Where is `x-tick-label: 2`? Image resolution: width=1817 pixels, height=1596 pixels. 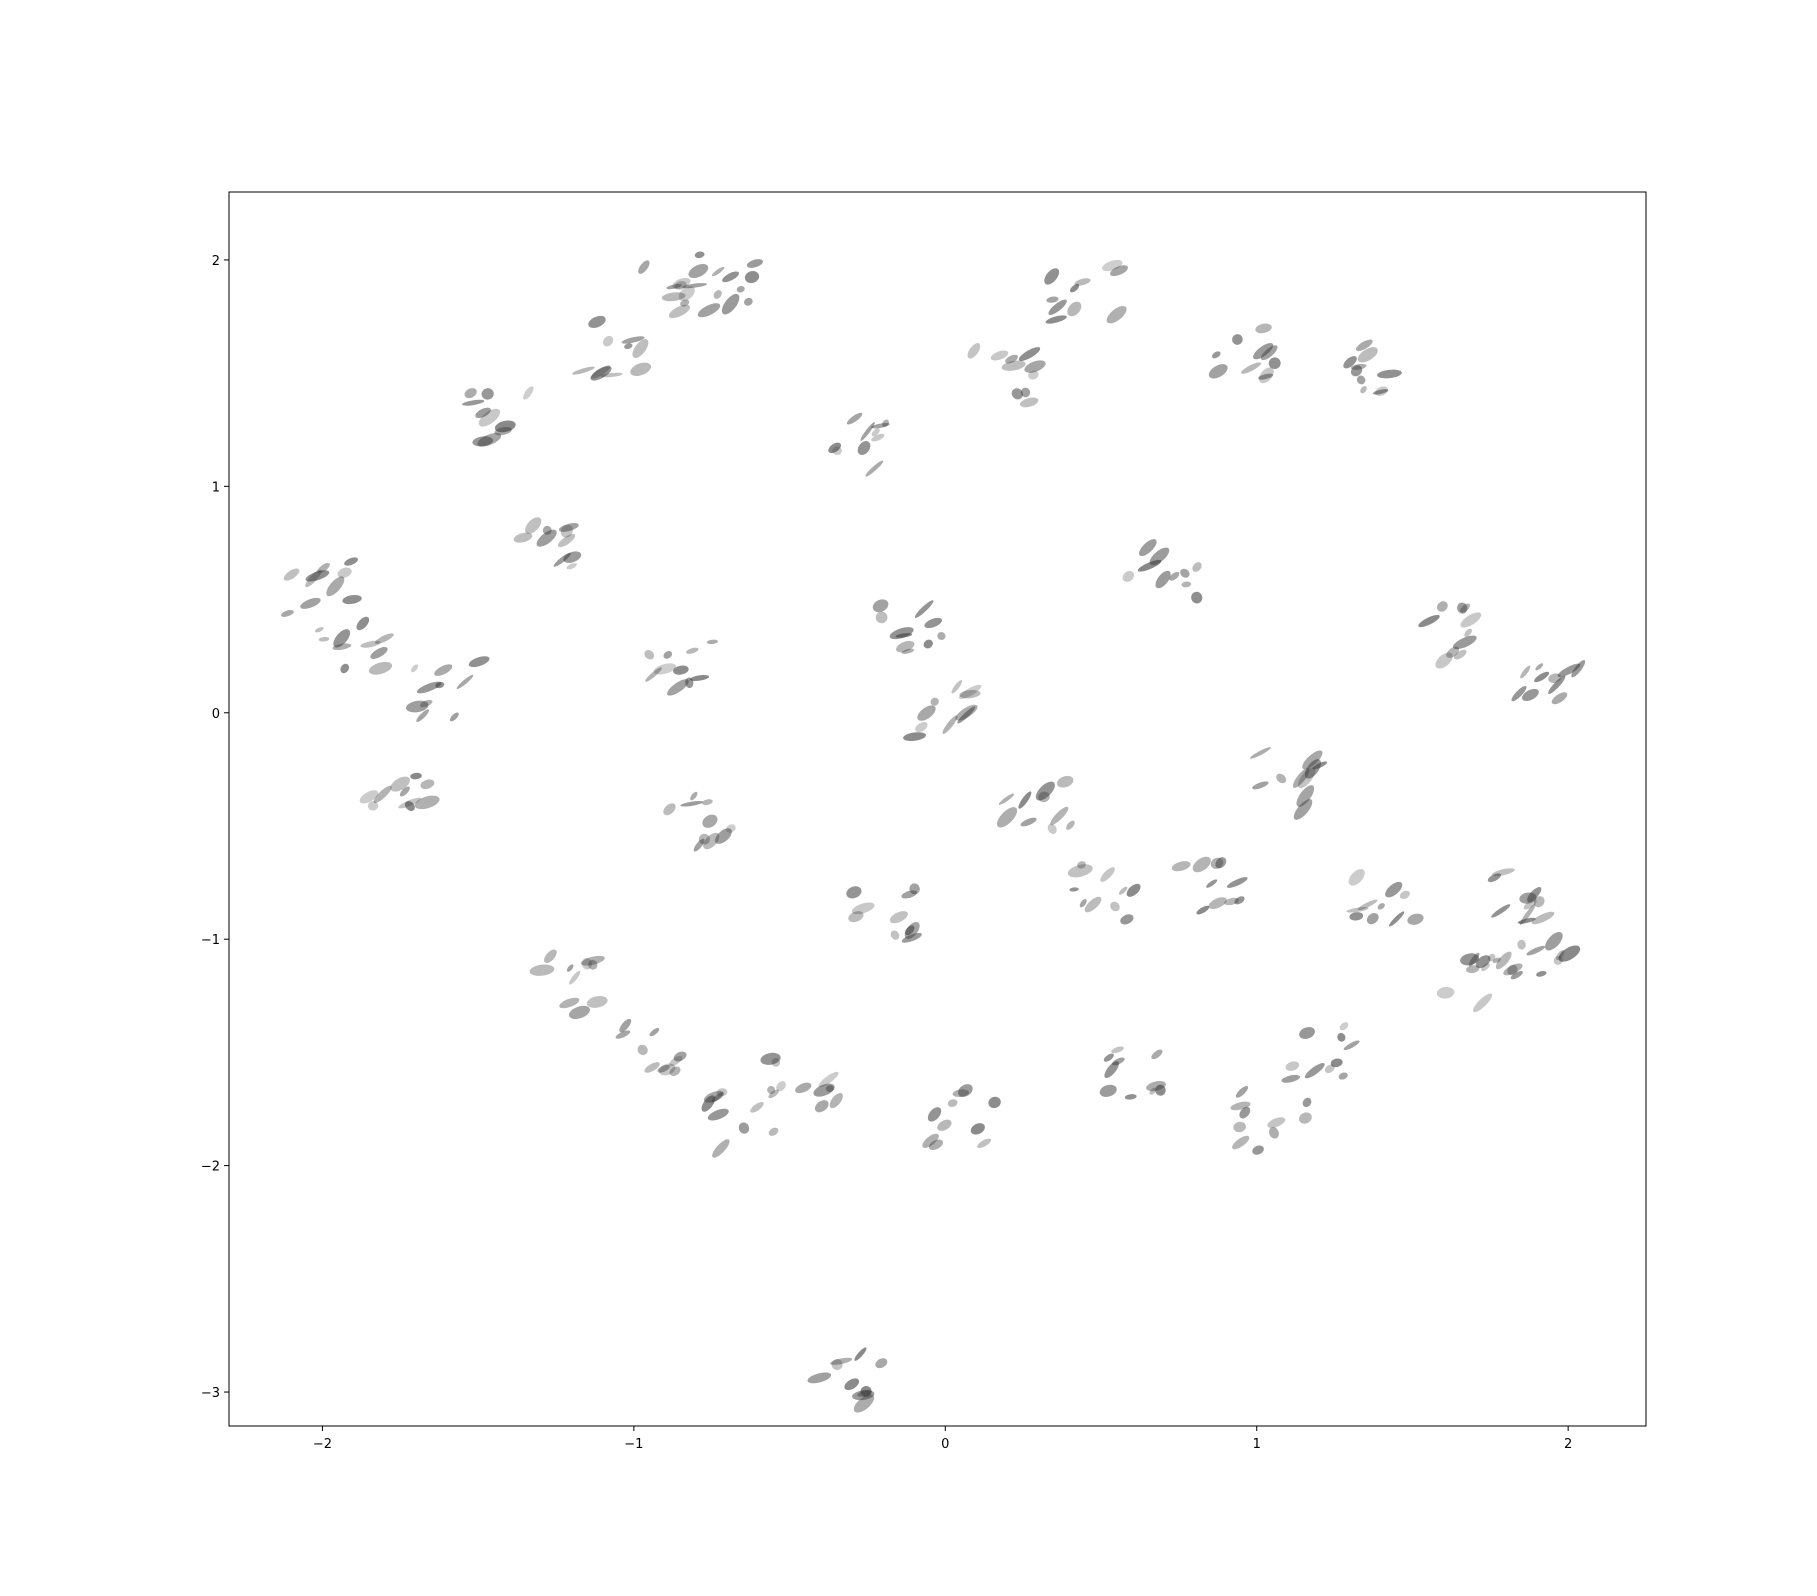
x-tick-label: 2 is located at coordinates (1568, 1444).